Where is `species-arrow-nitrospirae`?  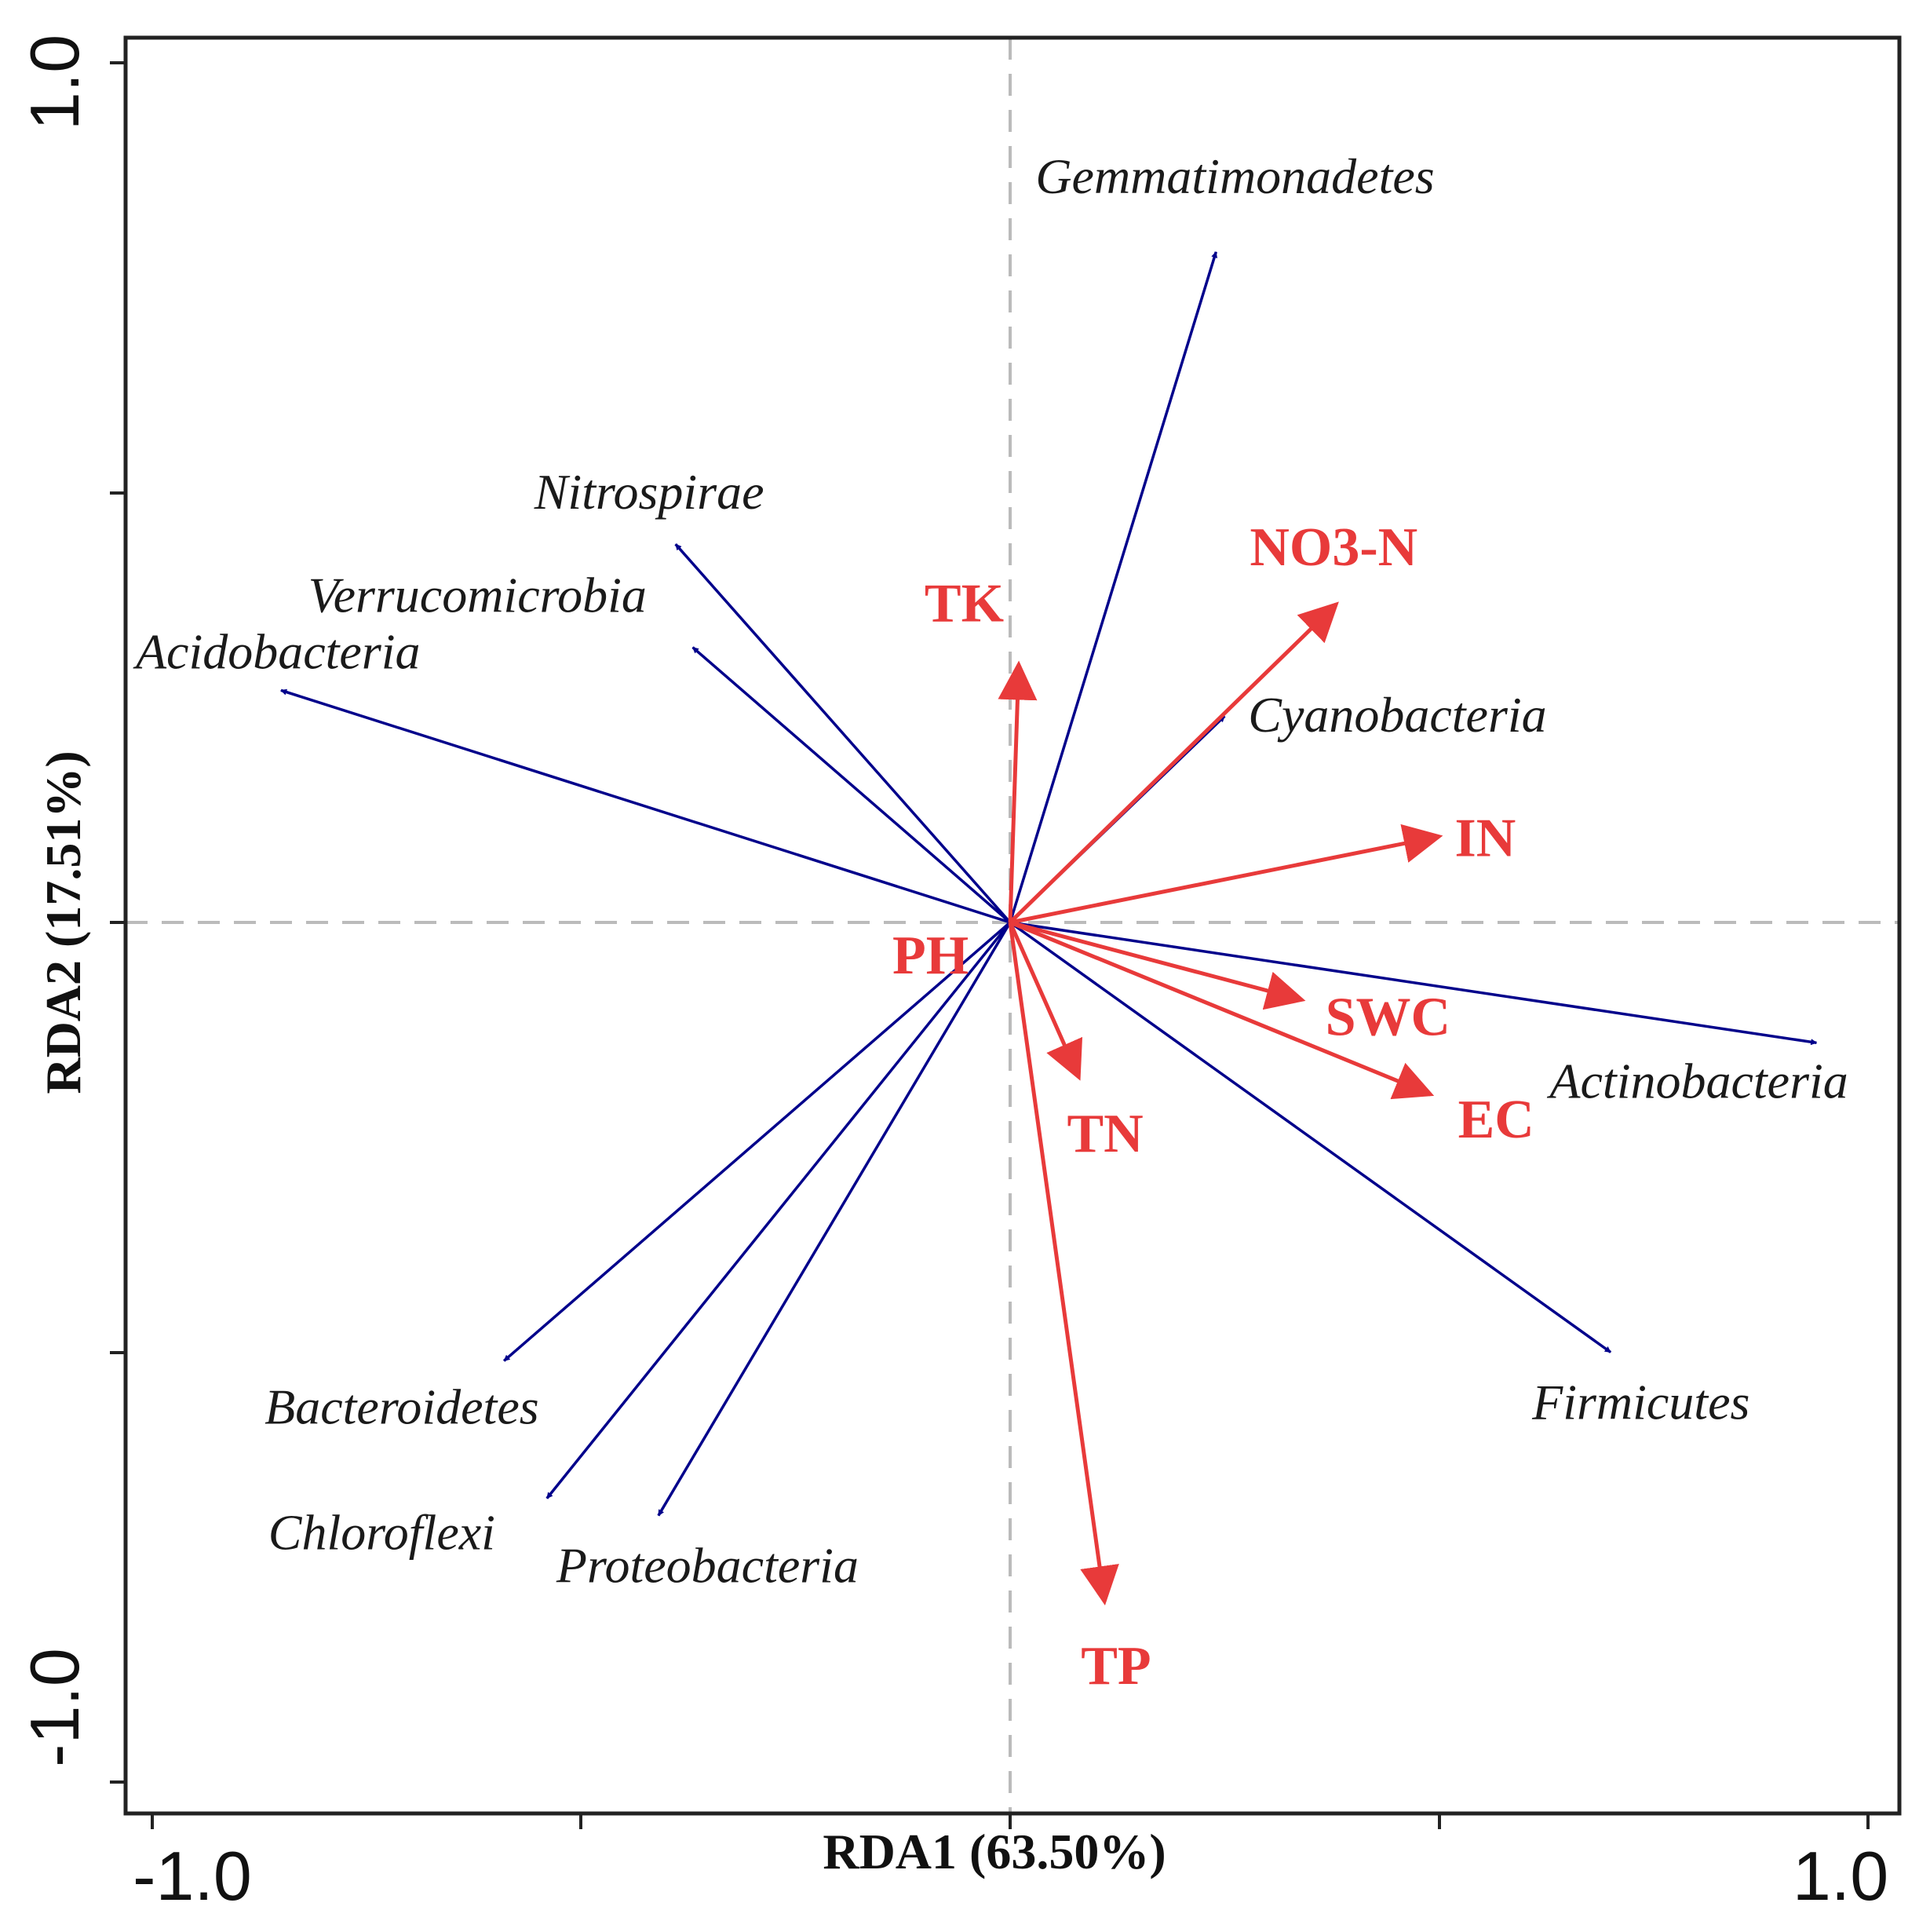 species-arrow-nitrospirae is located at coordinates (843, 733).